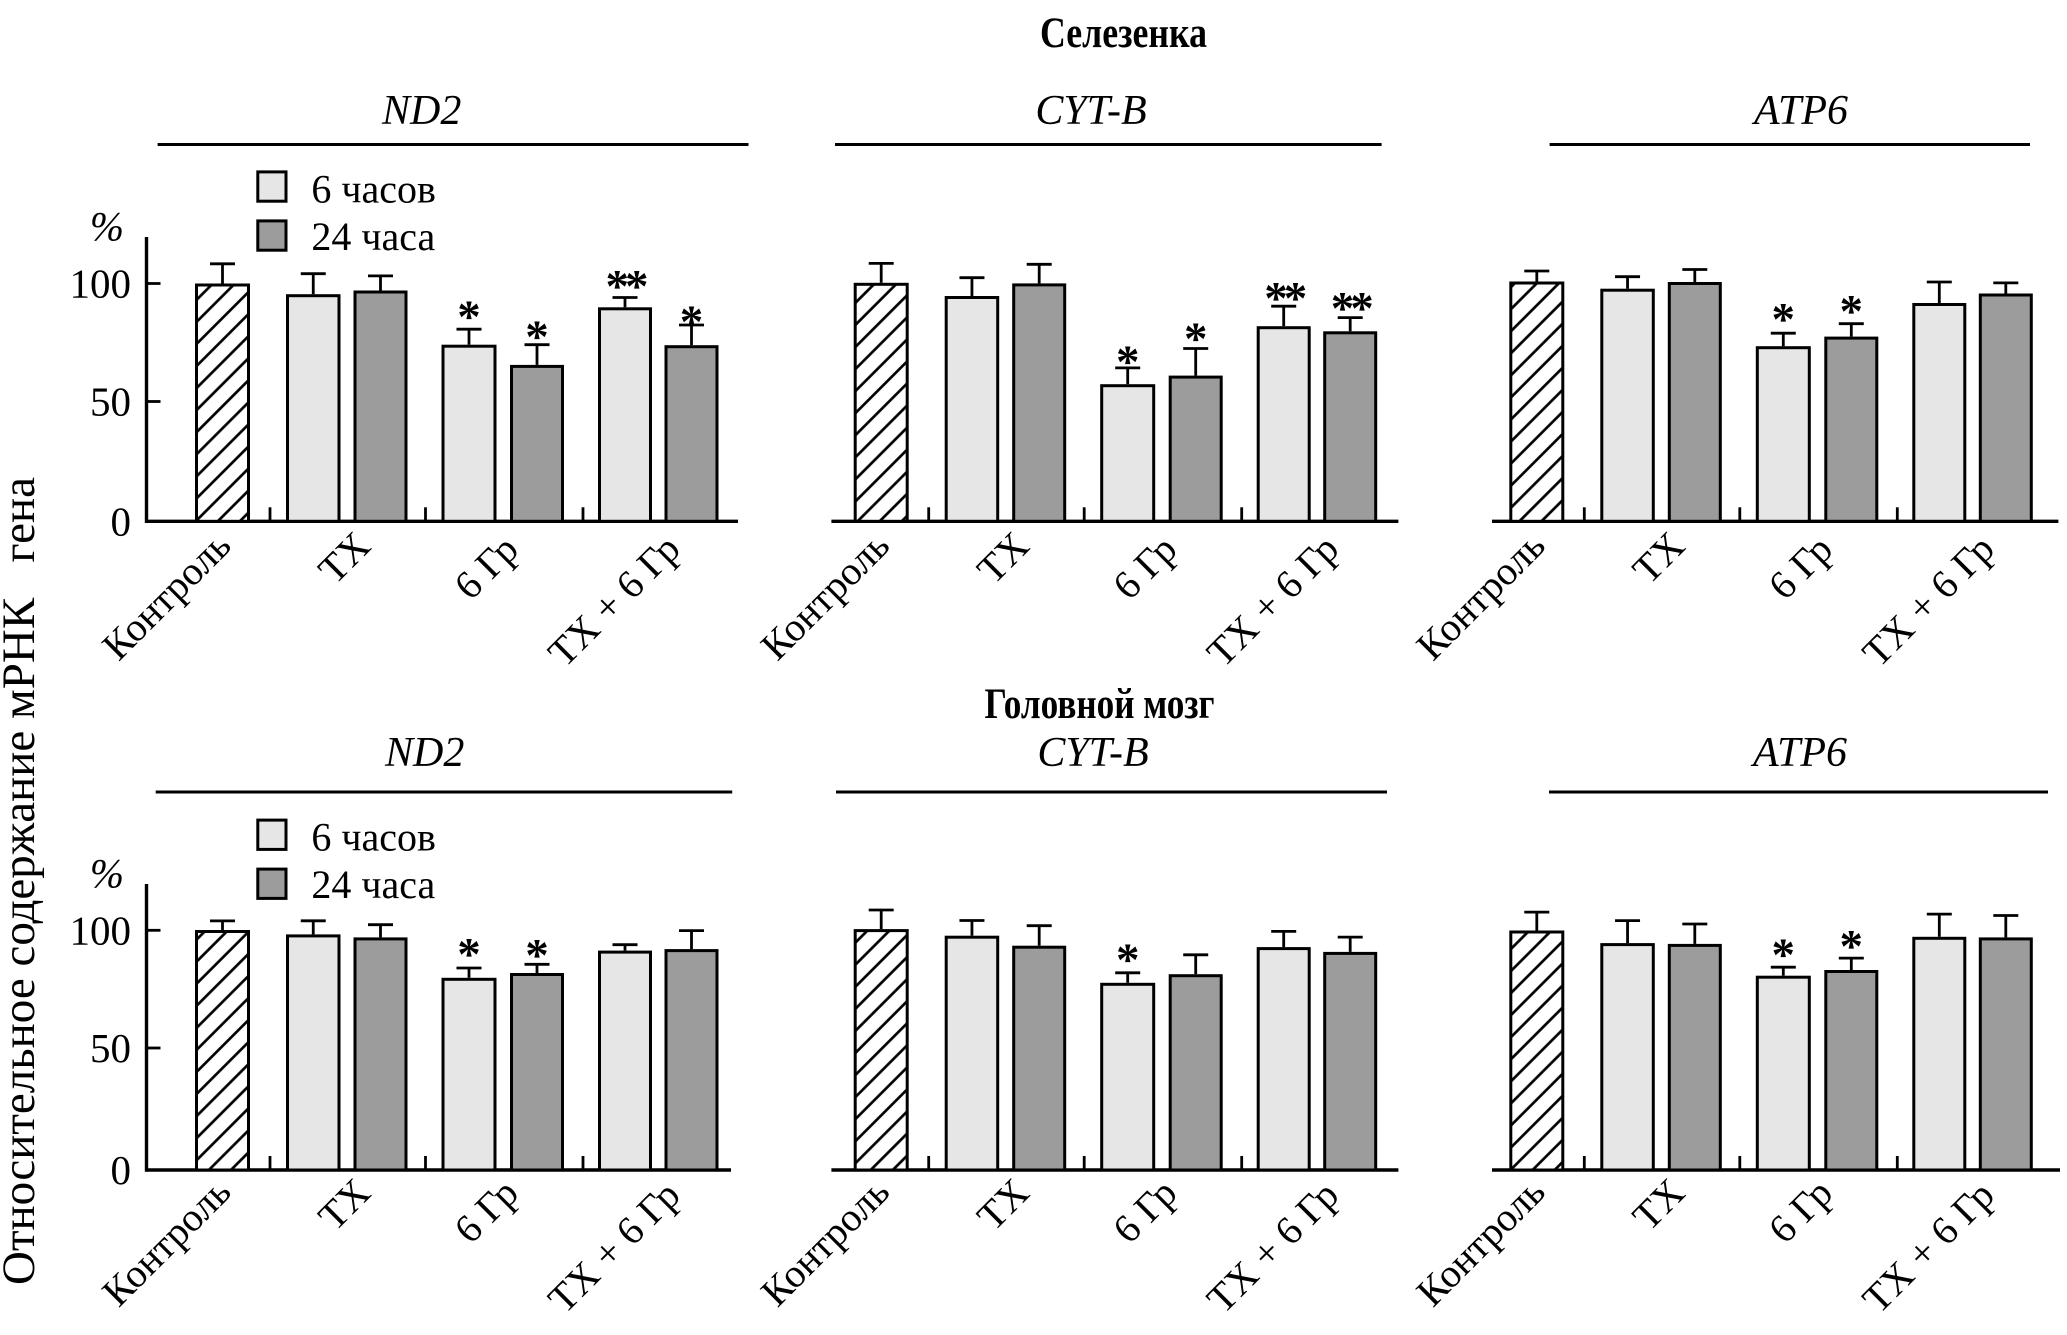 This screenshot has height=1335, width=2067. I want to click on svg-text:Относительное содержание мРНК: Относительное содержание мРНК гена, so click(22, 881).